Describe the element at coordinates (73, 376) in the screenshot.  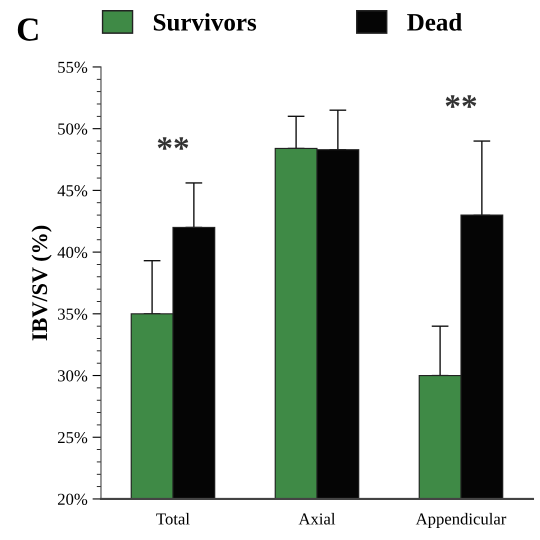
I see `y-tick-label: 30%` at that location.